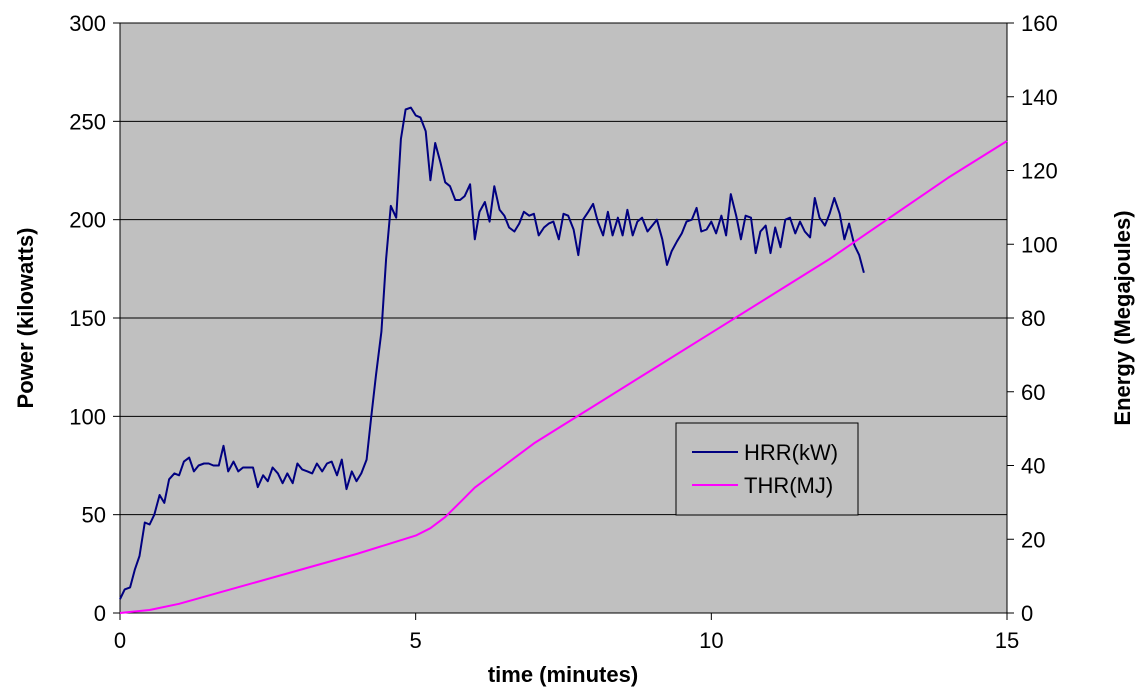  I want to click on y-right-tick-label: 140, so click(1039, 97).